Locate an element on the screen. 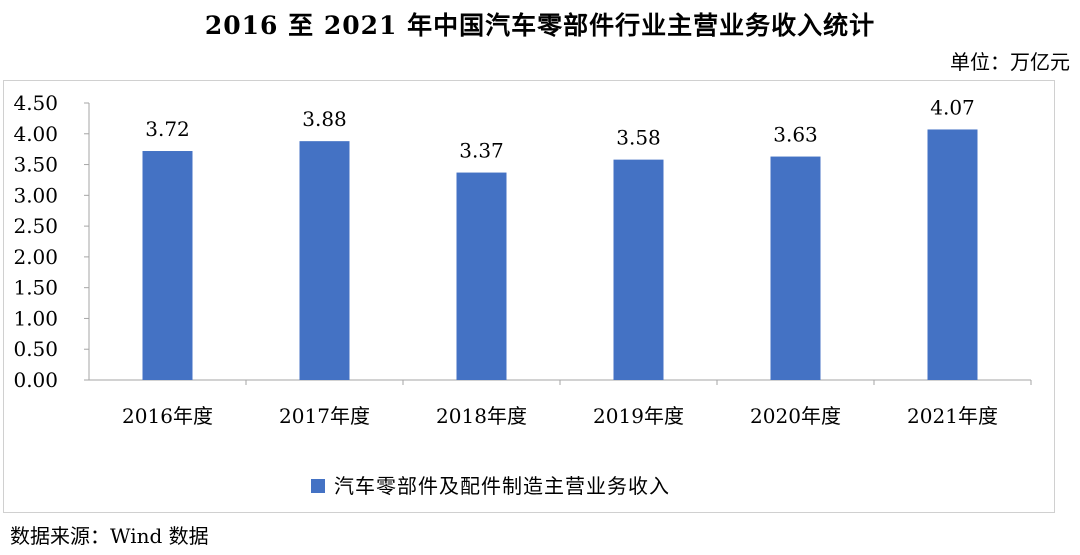  y-tick-label: 4.00 is located at coordinates (35, 134).